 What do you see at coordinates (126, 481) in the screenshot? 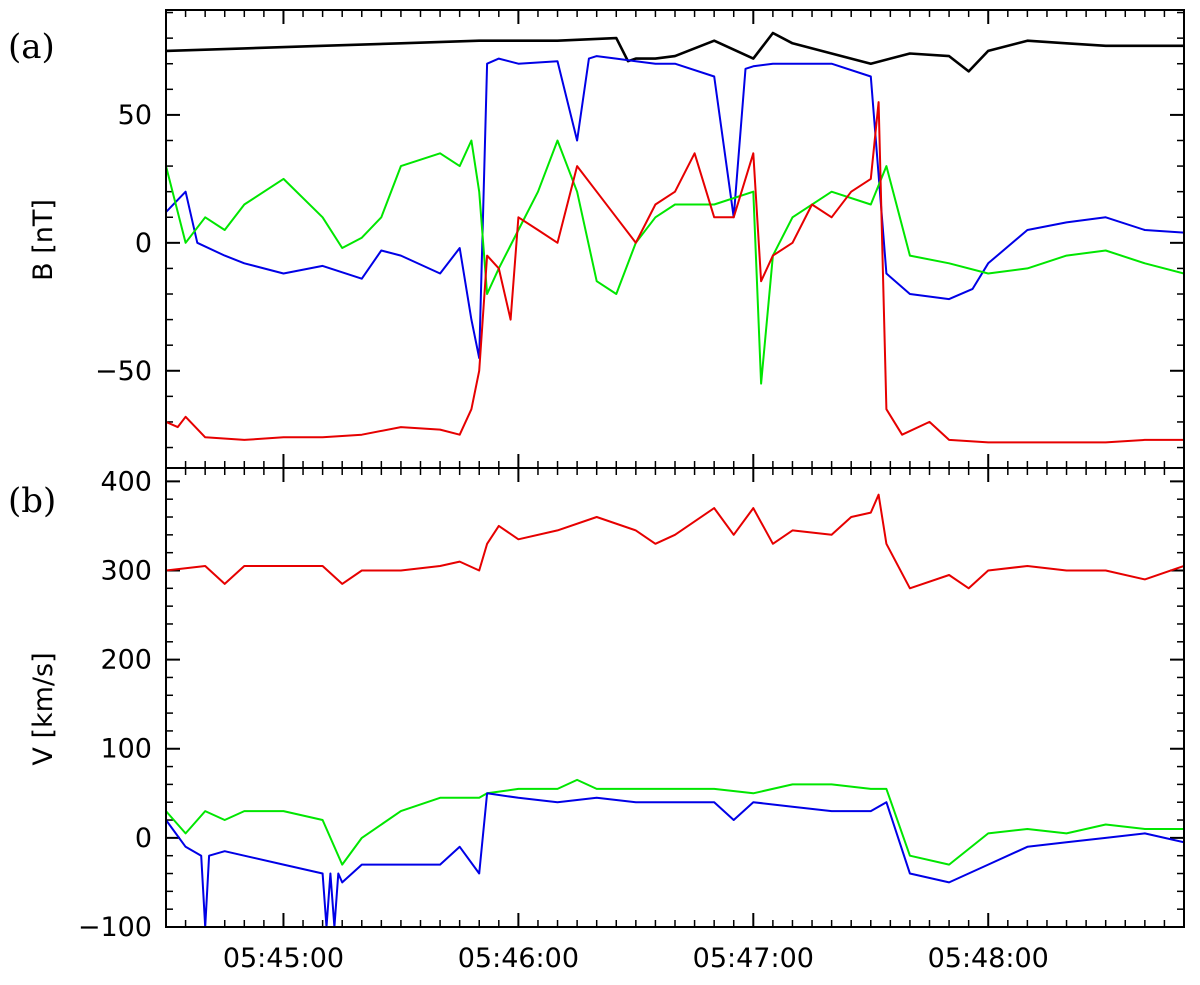
I see `y-tick-label: 400` at bounding box center [126, 481].